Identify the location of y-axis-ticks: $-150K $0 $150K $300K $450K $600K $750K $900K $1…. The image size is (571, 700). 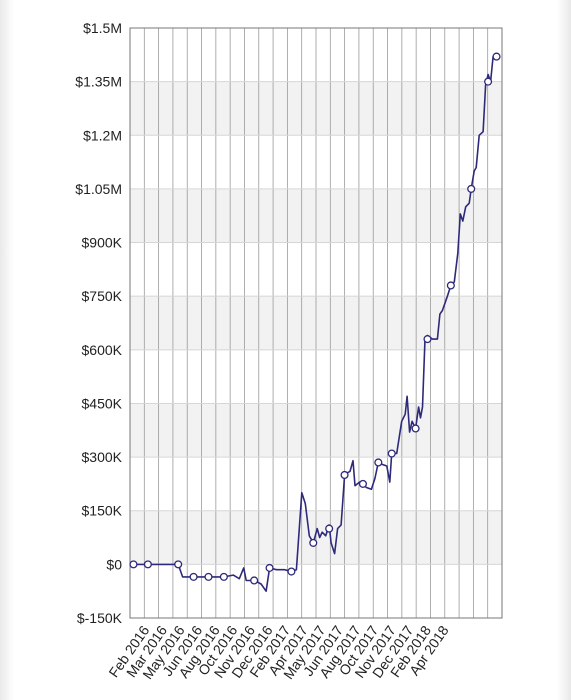
(98, 323).